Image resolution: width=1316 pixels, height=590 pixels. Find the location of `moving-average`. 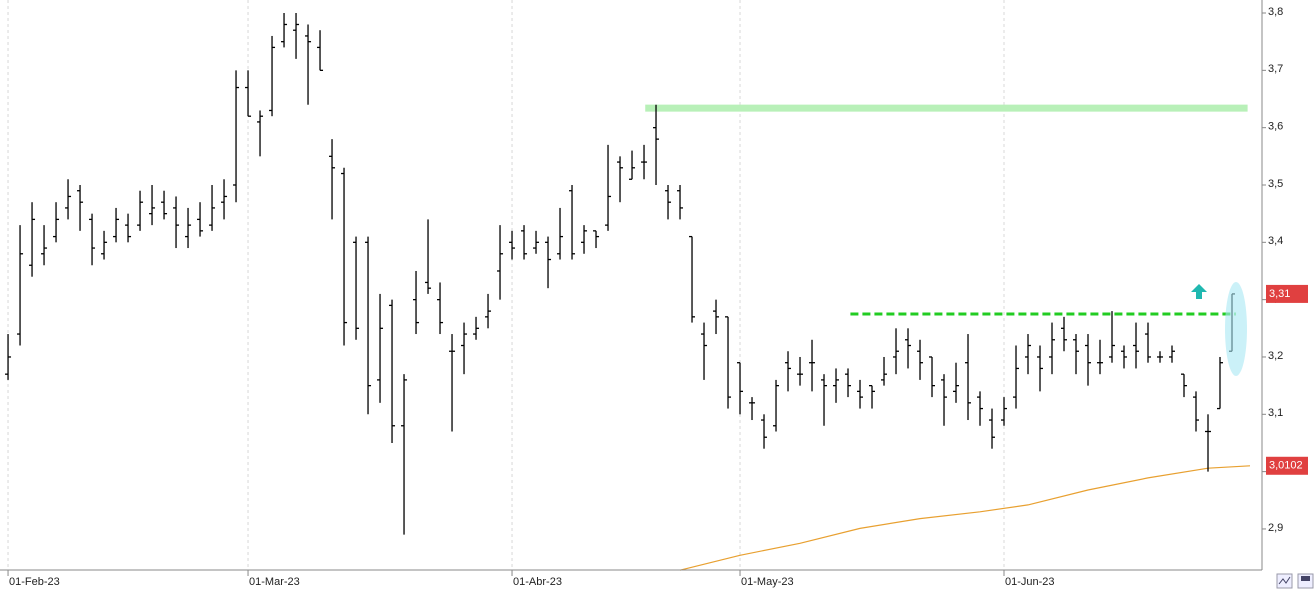

moving-average is located at coordinates (965, 518).